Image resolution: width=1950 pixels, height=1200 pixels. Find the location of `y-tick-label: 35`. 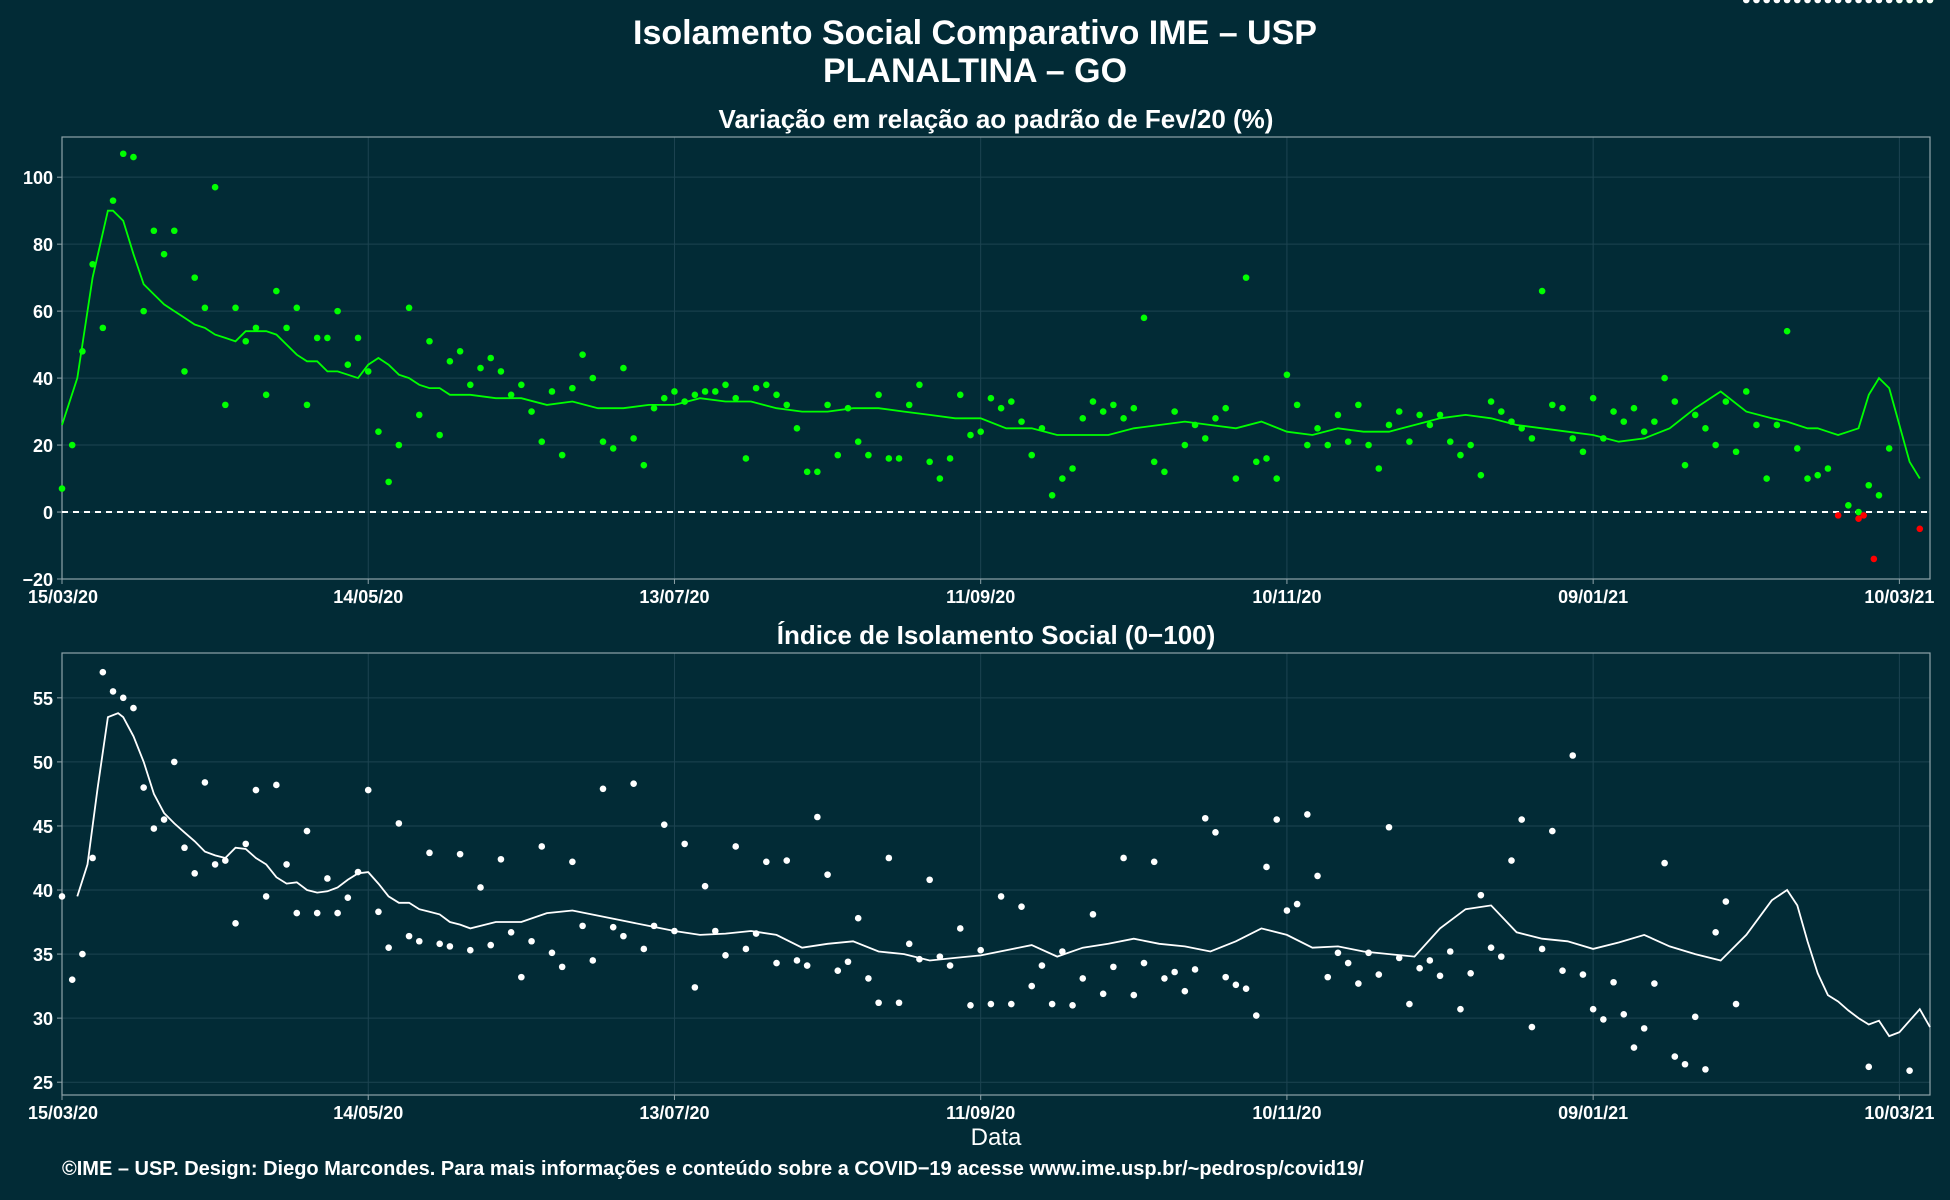

y-tick-label: 35 is located at coordinates (43, 955).